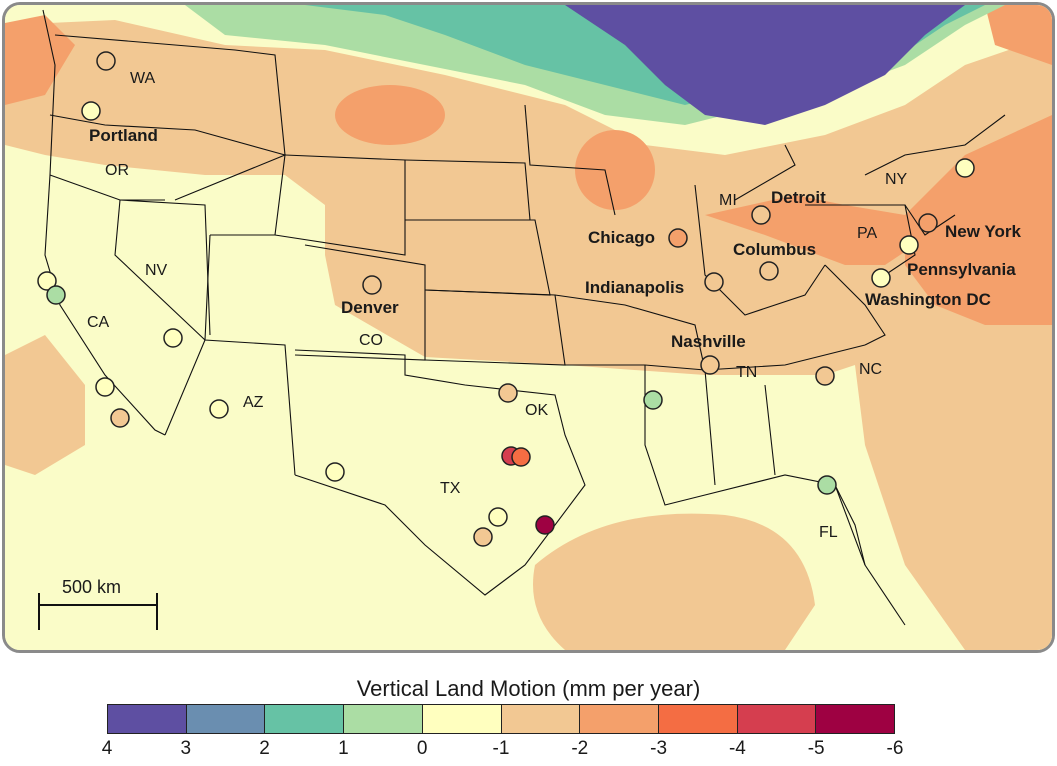 Image resolution: width=1057 pixels, height=766 pixels. Describe the element at coordinates (895, 748) in the screenshot. I see `legend-tick-label: -6` at that location.